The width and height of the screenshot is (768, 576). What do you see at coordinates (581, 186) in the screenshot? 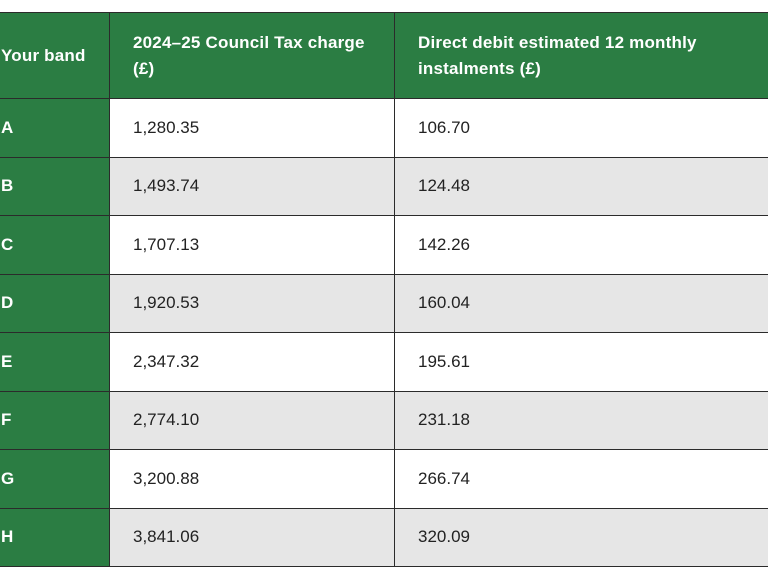
I see `value-cell: 124.48` at bounding box center [581, 186].